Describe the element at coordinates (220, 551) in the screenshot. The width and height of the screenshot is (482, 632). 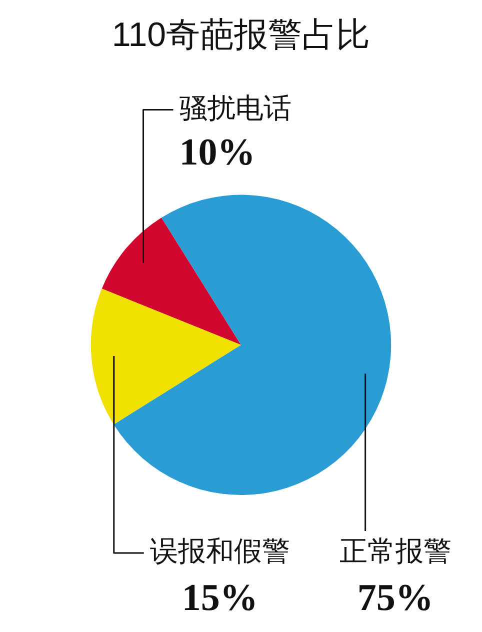
I see `slice-label: 误报和假警` at that location.